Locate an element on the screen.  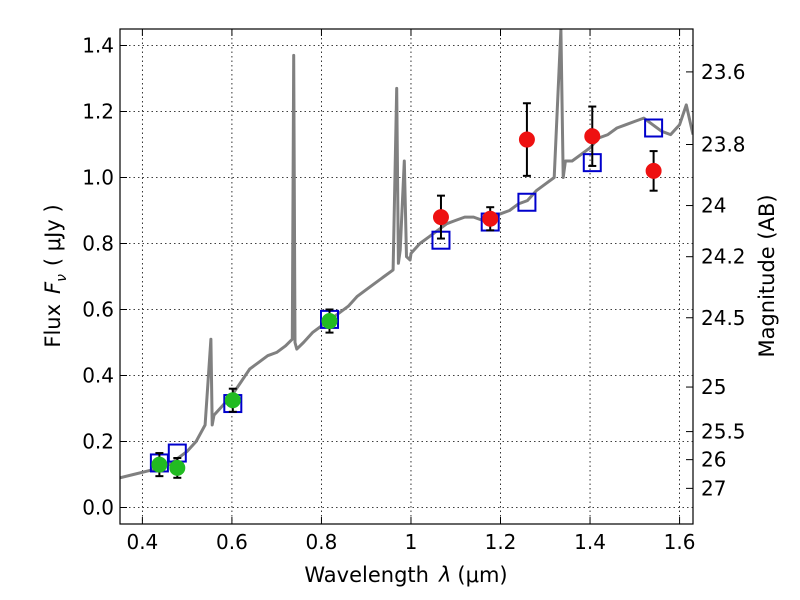
mag-tick-label: 24.2 is located at coordinates (723, 257).